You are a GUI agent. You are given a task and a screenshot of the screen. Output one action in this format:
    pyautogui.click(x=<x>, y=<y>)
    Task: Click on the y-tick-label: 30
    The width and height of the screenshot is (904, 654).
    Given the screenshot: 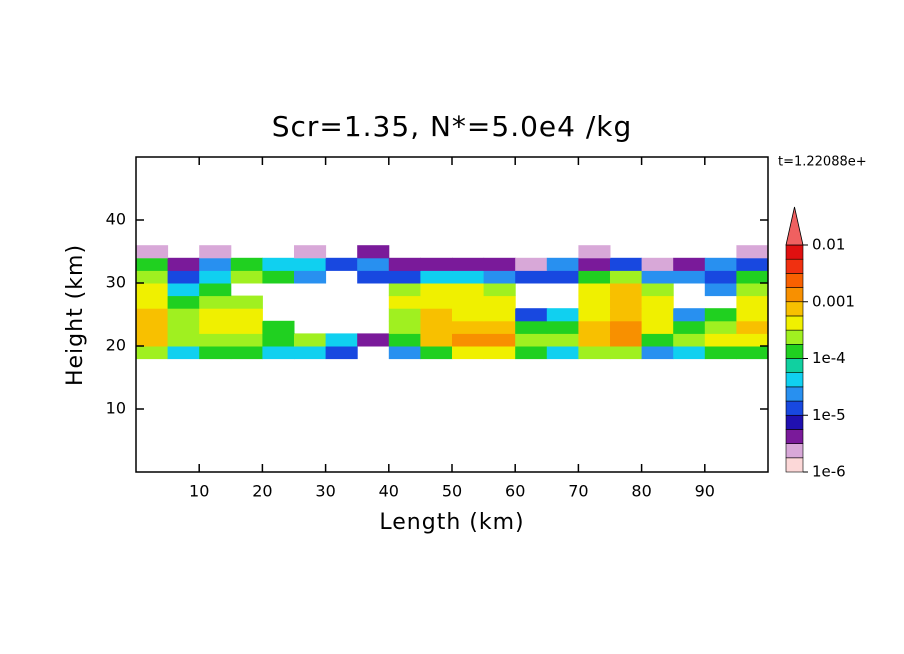 What is the action you would take?
    pyautogui.click(x=116, y=282)
    